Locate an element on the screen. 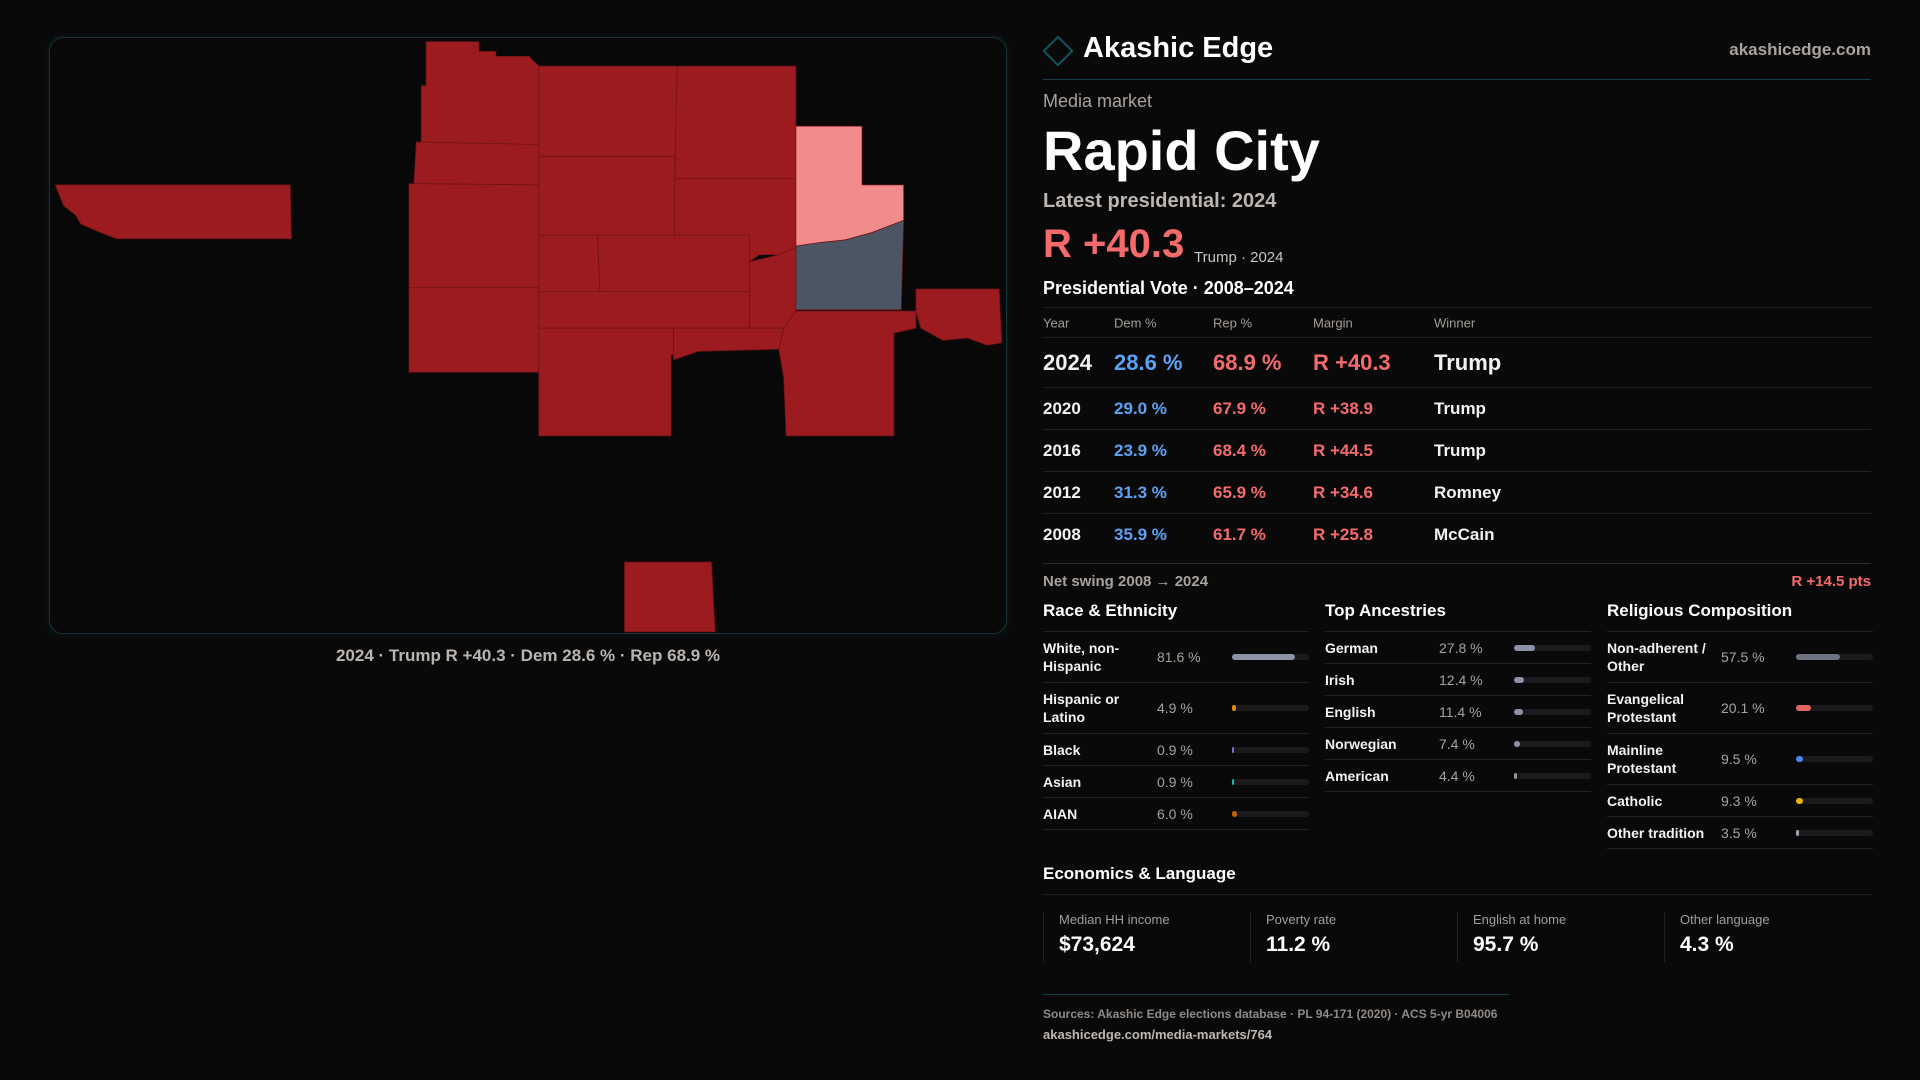 This screenshot has width=1920, height=1080. site-link: akashicedge.com is located at coordinates (1800, 49).